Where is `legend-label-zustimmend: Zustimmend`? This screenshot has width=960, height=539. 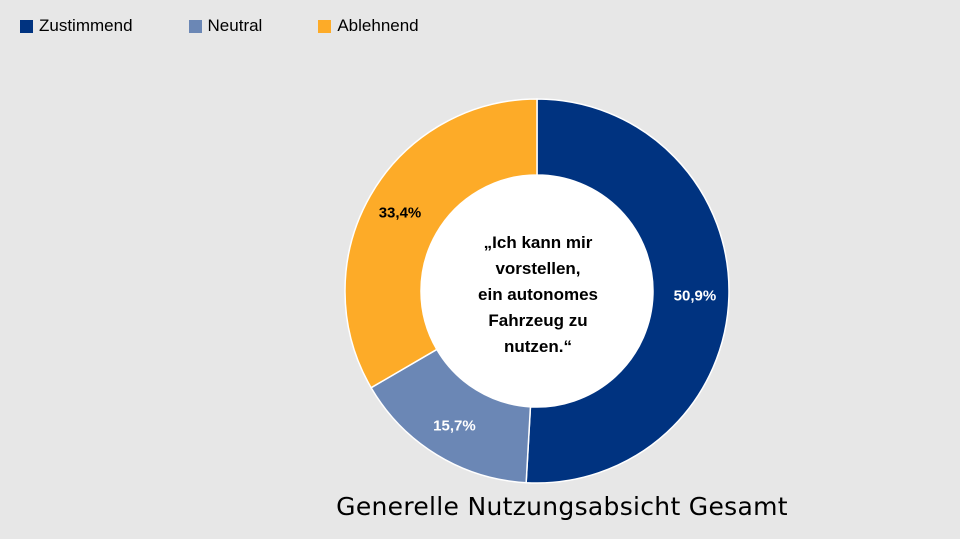
legend-label-zustimmend: Zustimmend is located at coordinates (86, 25).